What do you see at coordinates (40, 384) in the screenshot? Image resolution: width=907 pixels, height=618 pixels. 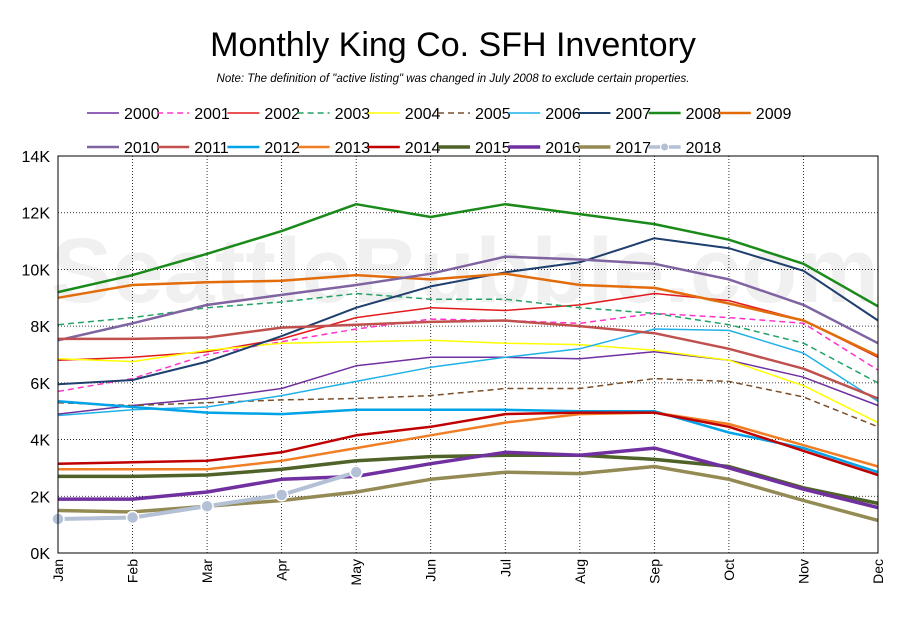 I see `y-tick-label: 6K` at bounding box center [40, 384].